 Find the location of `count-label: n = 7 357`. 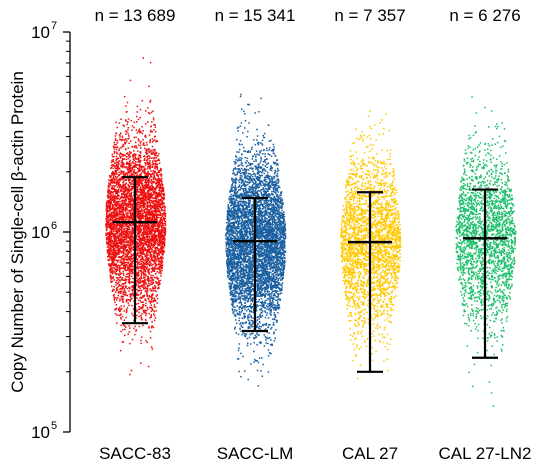

count-label: n = 7 357 is located at coordinates (369, 15).